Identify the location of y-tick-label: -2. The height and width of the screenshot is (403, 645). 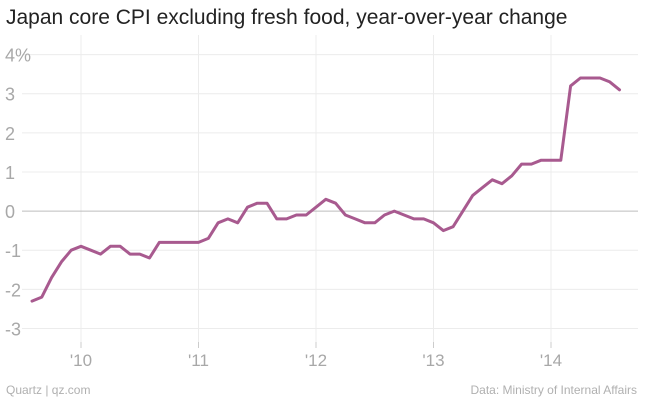
(13, 290).